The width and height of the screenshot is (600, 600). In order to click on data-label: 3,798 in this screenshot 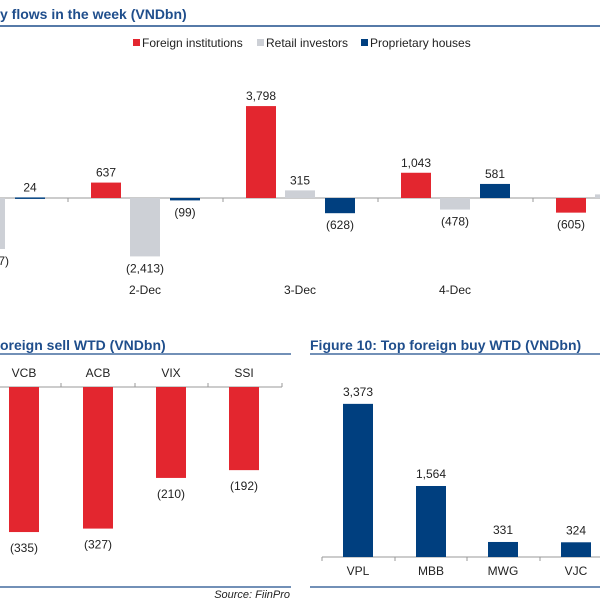, I will do `click(261, 96)`.